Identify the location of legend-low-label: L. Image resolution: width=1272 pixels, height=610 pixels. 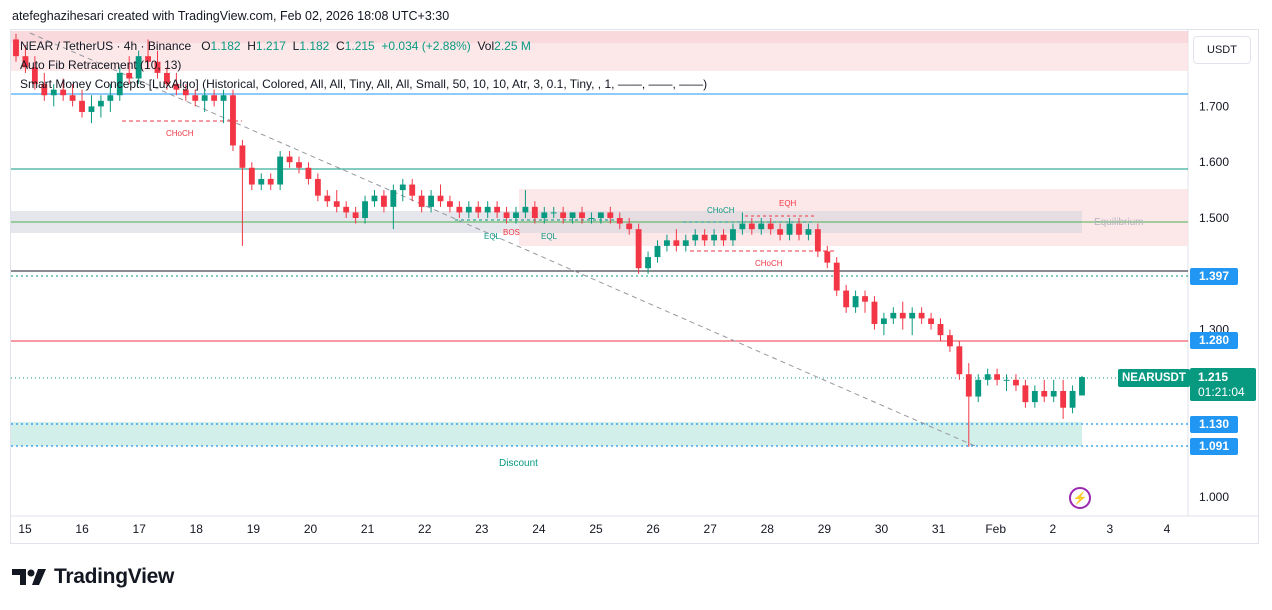
(296, 46).